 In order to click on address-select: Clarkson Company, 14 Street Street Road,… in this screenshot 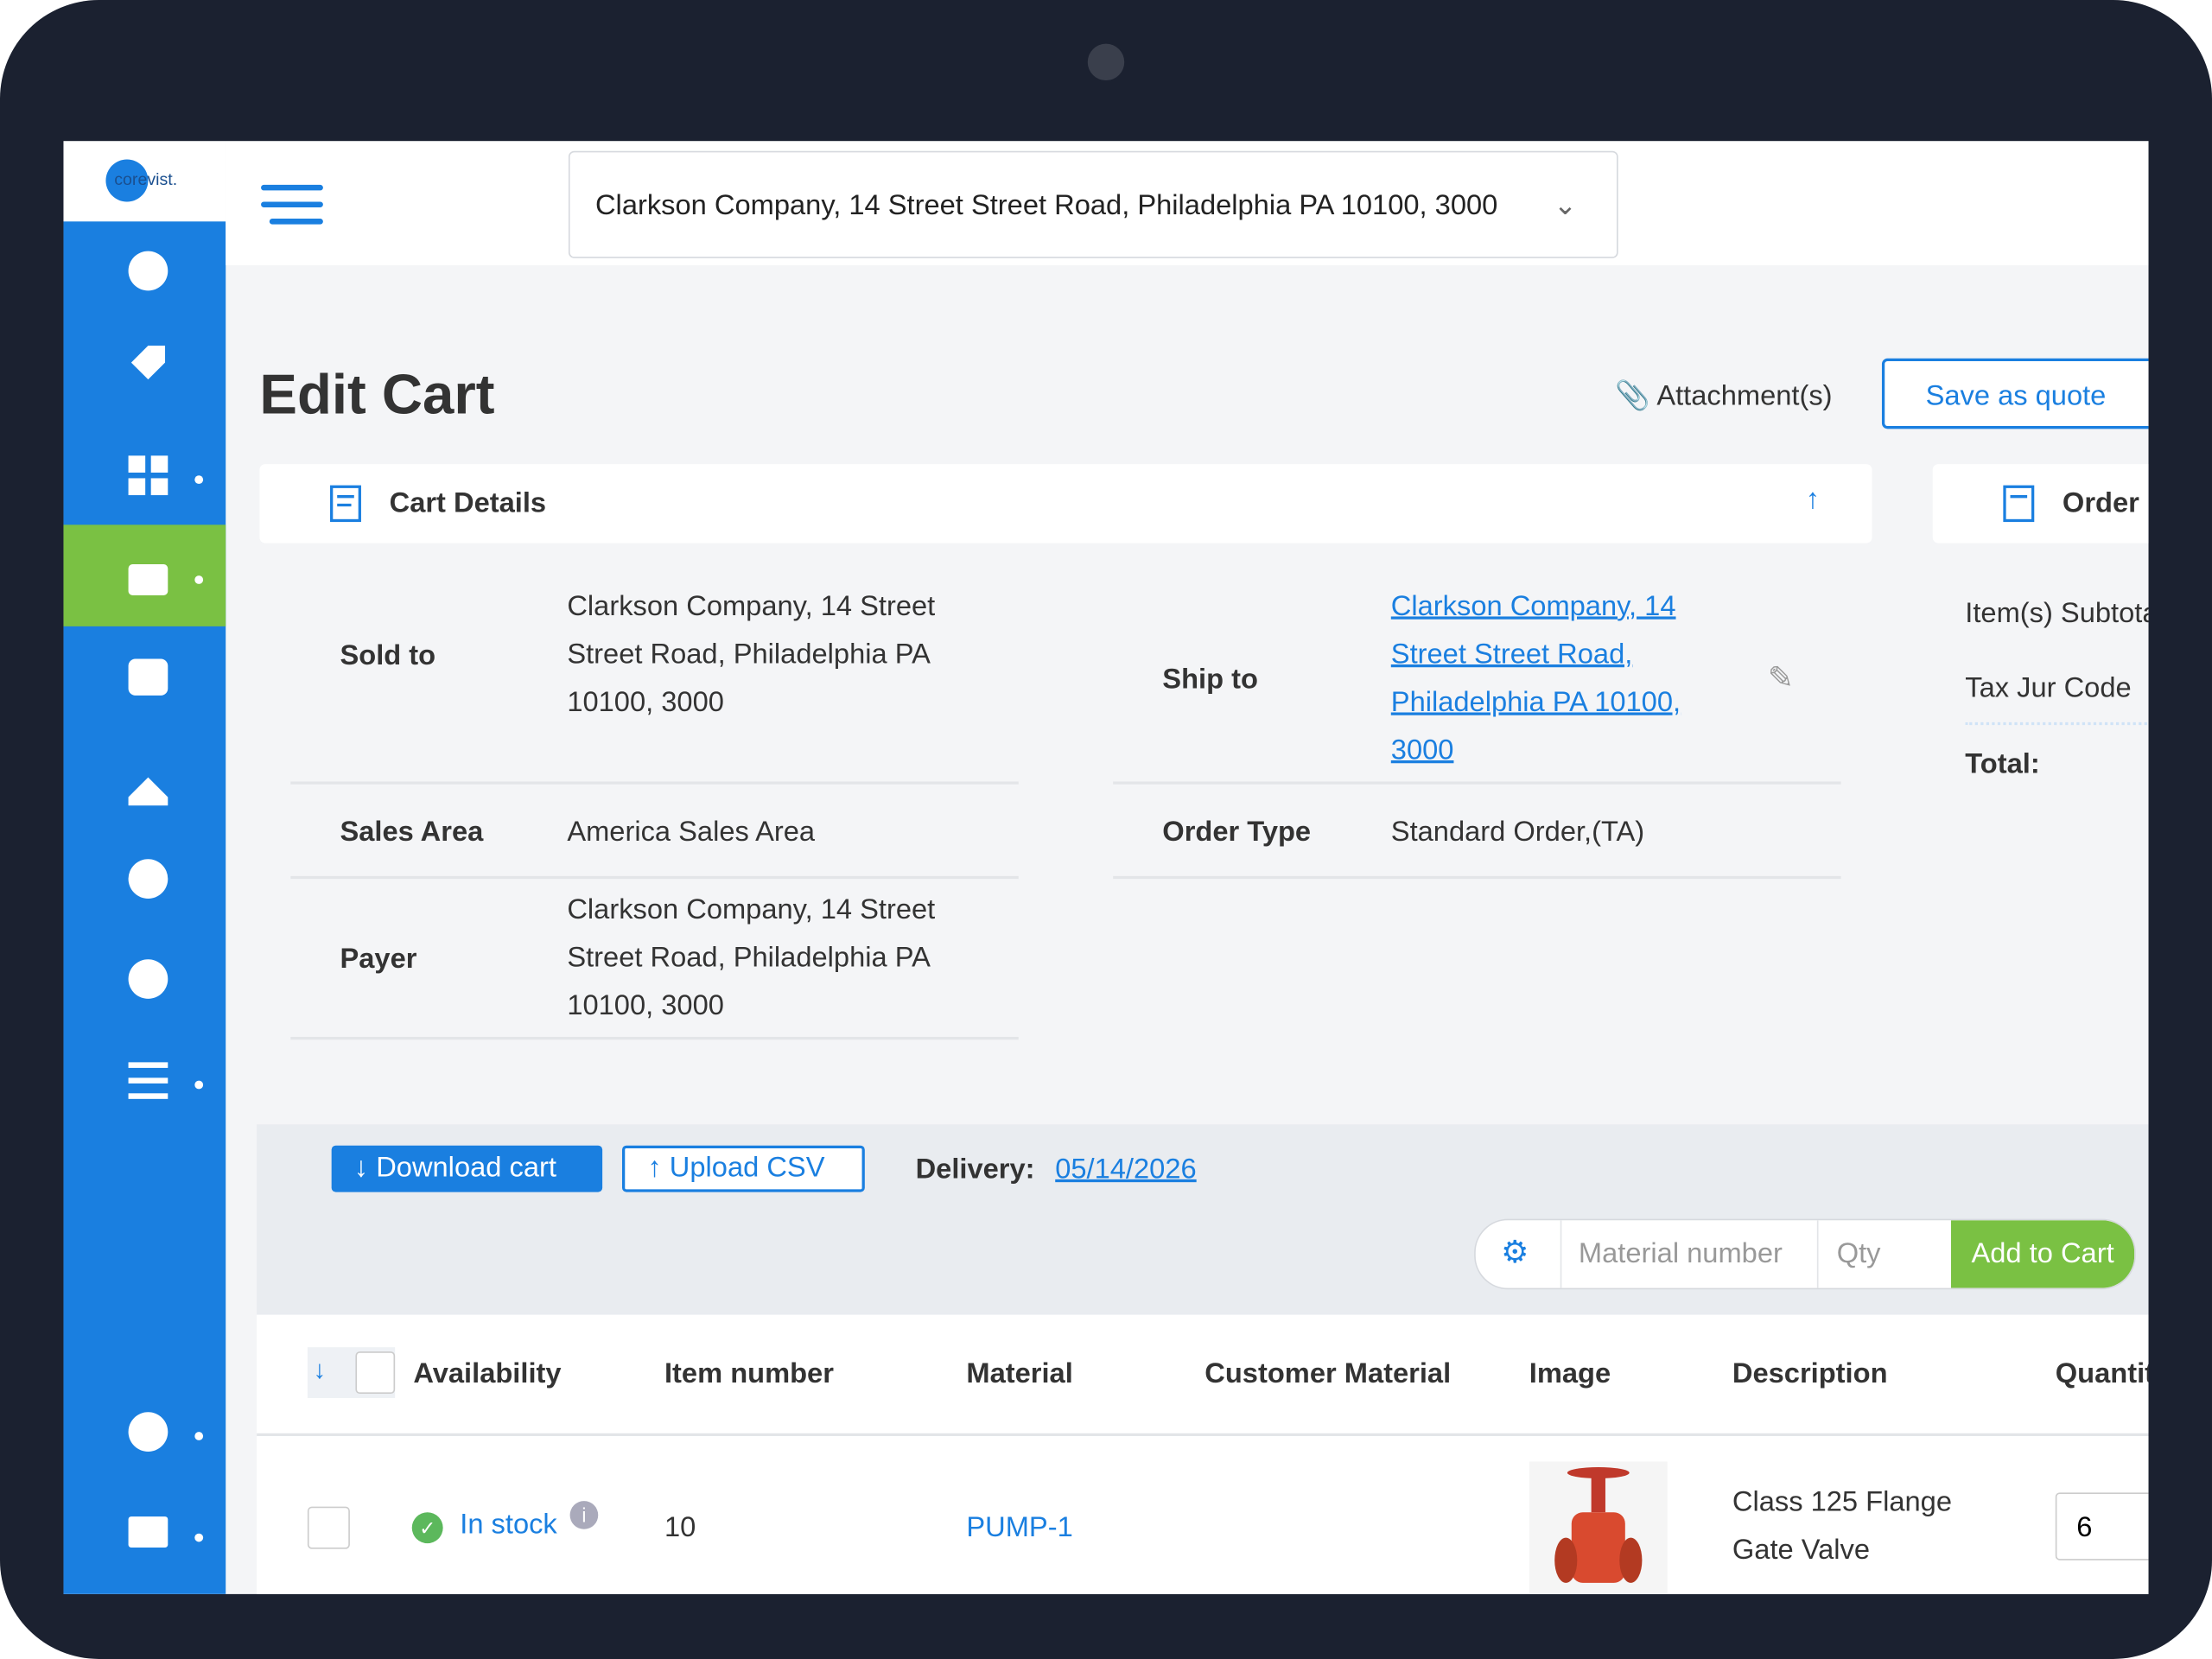, I will do `click(1093, 204)`.